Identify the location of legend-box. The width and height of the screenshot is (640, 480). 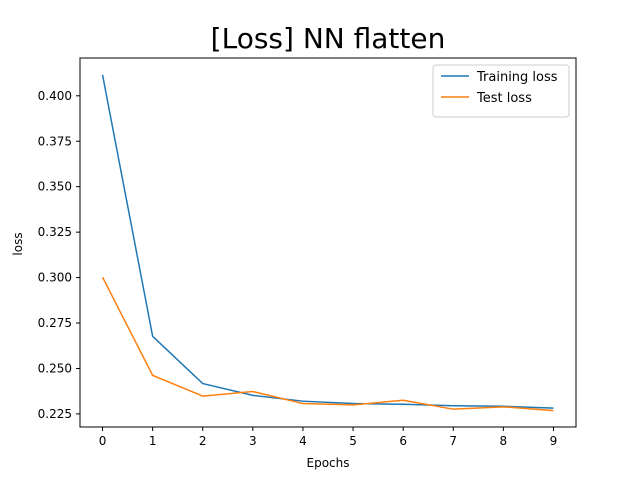
(501, 91).